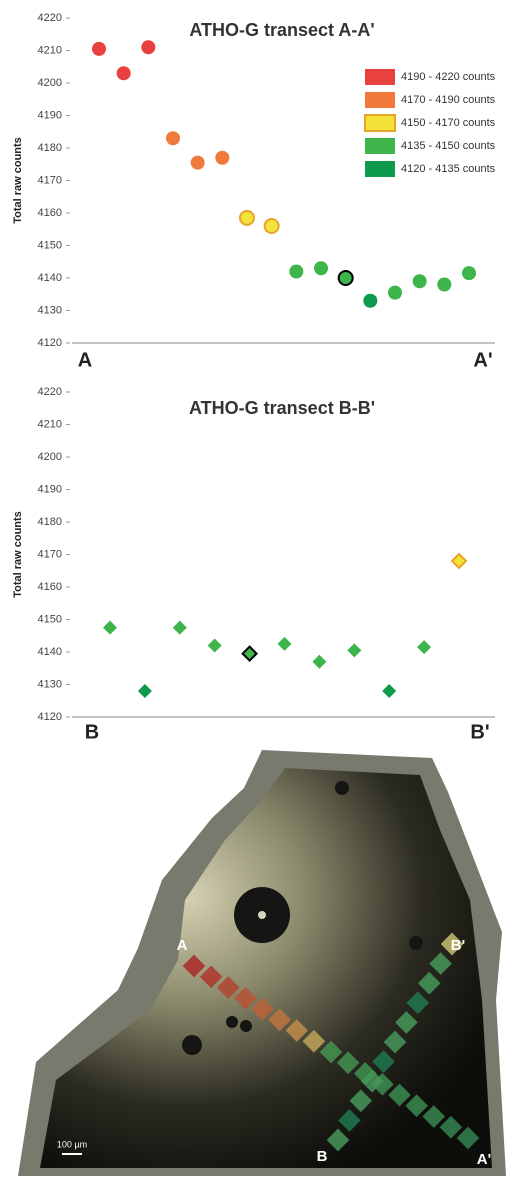  What do you see at coordinates (484, 1159) in the screenshot?
I see `transect-label: A'` at bounding box center [484, 1159].